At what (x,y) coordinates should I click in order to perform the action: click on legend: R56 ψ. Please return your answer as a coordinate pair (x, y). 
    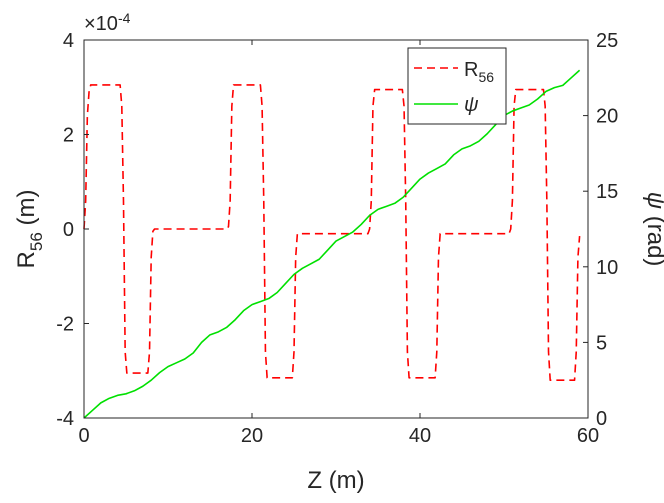
    Looking at the image, I should click on (457, 86).